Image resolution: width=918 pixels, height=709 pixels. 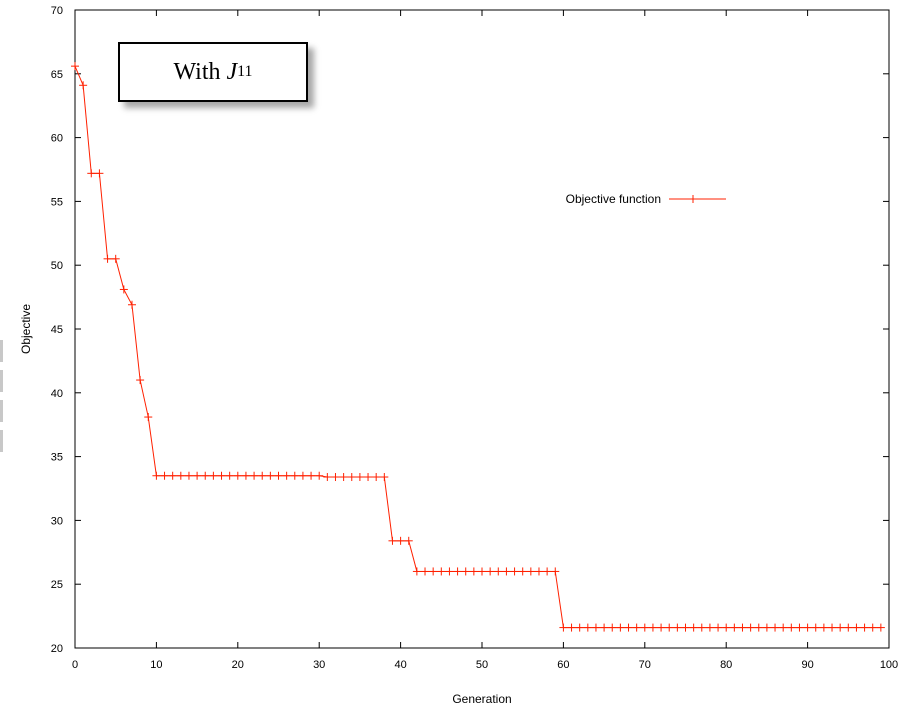 What do you see at coordinates (482, 665) in the screenshot?
I see `x-tick-label: 50` at bounding box center [482, 665].